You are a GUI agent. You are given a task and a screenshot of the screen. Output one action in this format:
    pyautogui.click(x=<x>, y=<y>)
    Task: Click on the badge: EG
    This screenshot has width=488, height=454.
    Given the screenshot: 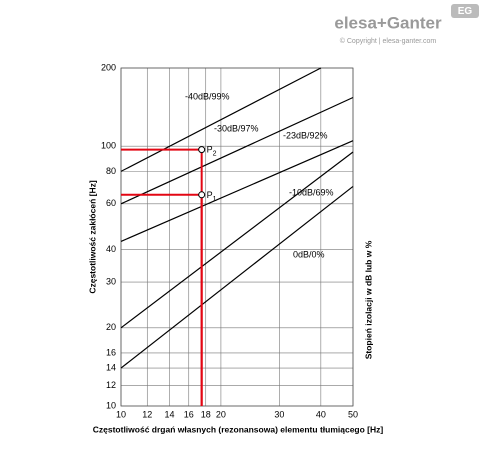 What is the action you would take?
    pyautogui.click(x=465, y=11)
    